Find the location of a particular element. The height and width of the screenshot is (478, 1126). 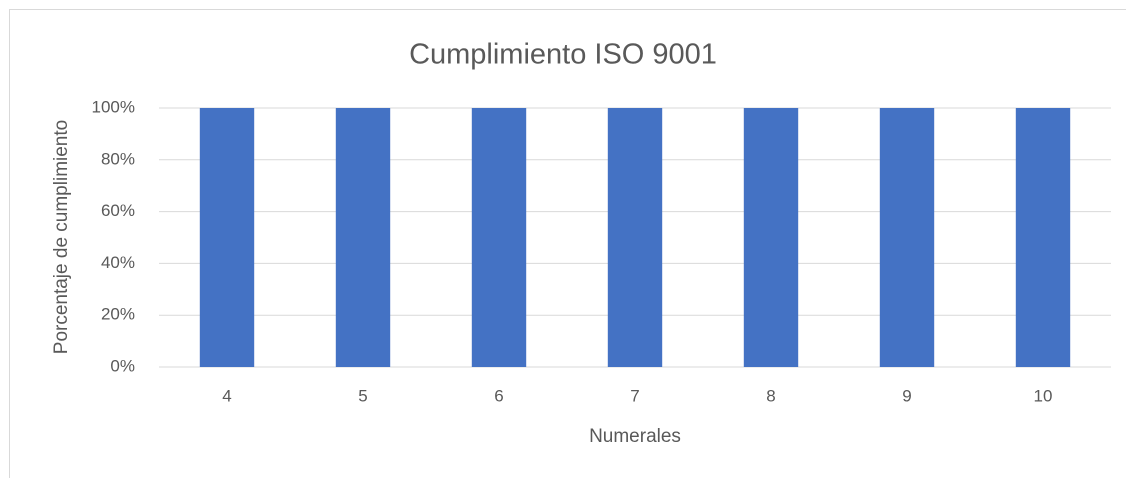

y-tick-label: 60% is located at coordinates (118, 210).